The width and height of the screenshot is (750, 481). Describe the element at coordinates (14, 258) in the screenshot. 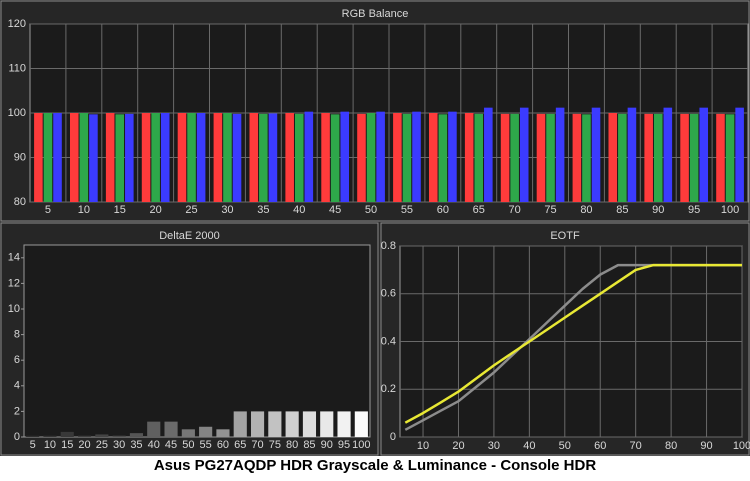

I see `y-tick-label: 14` at that location.